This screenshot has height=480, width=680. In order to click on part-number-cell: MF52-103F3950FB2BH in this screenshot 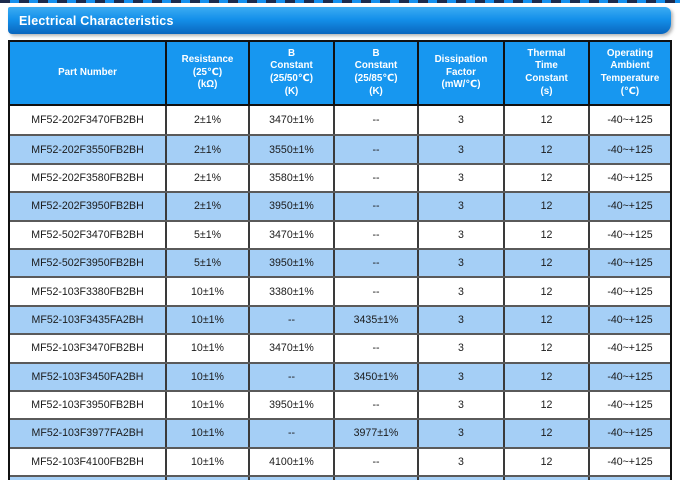, I will do `click(88, 405)`.